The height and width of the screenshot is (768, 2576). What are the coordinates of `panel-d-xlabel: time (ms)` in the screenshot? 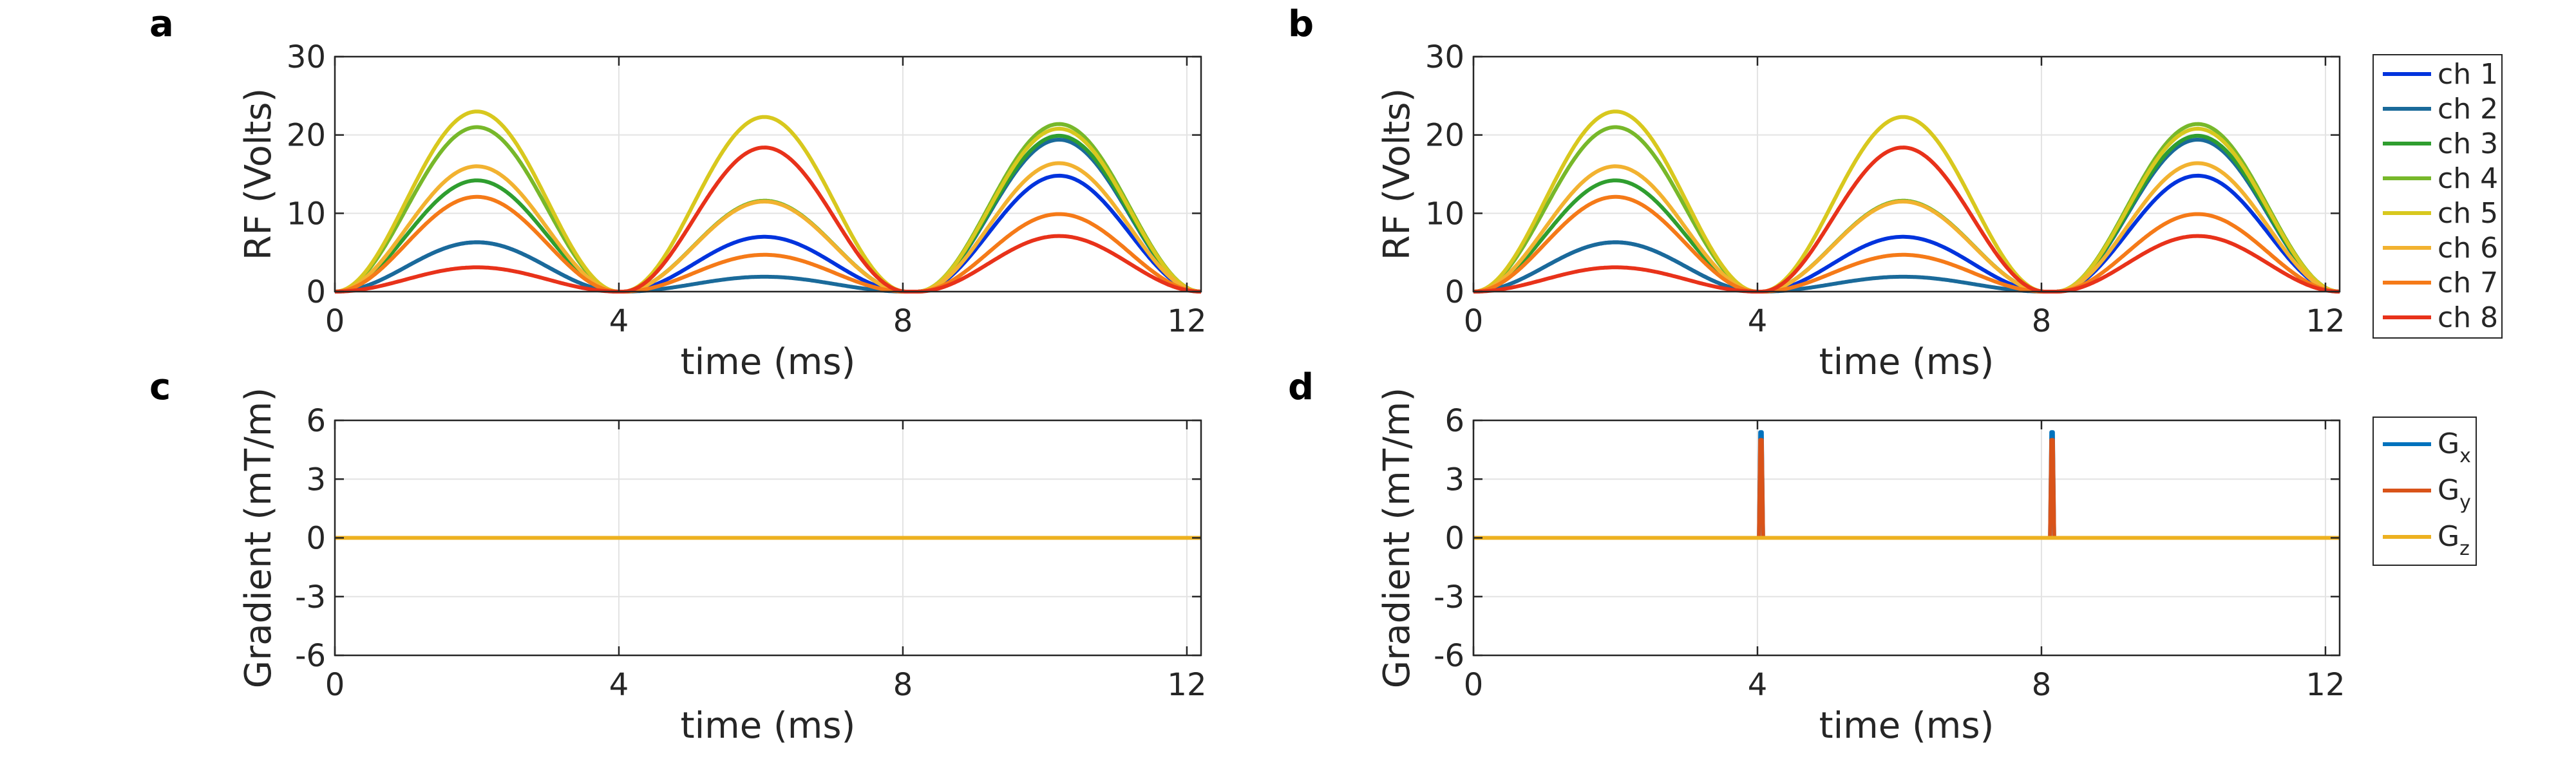 It's located at (1907, 726).